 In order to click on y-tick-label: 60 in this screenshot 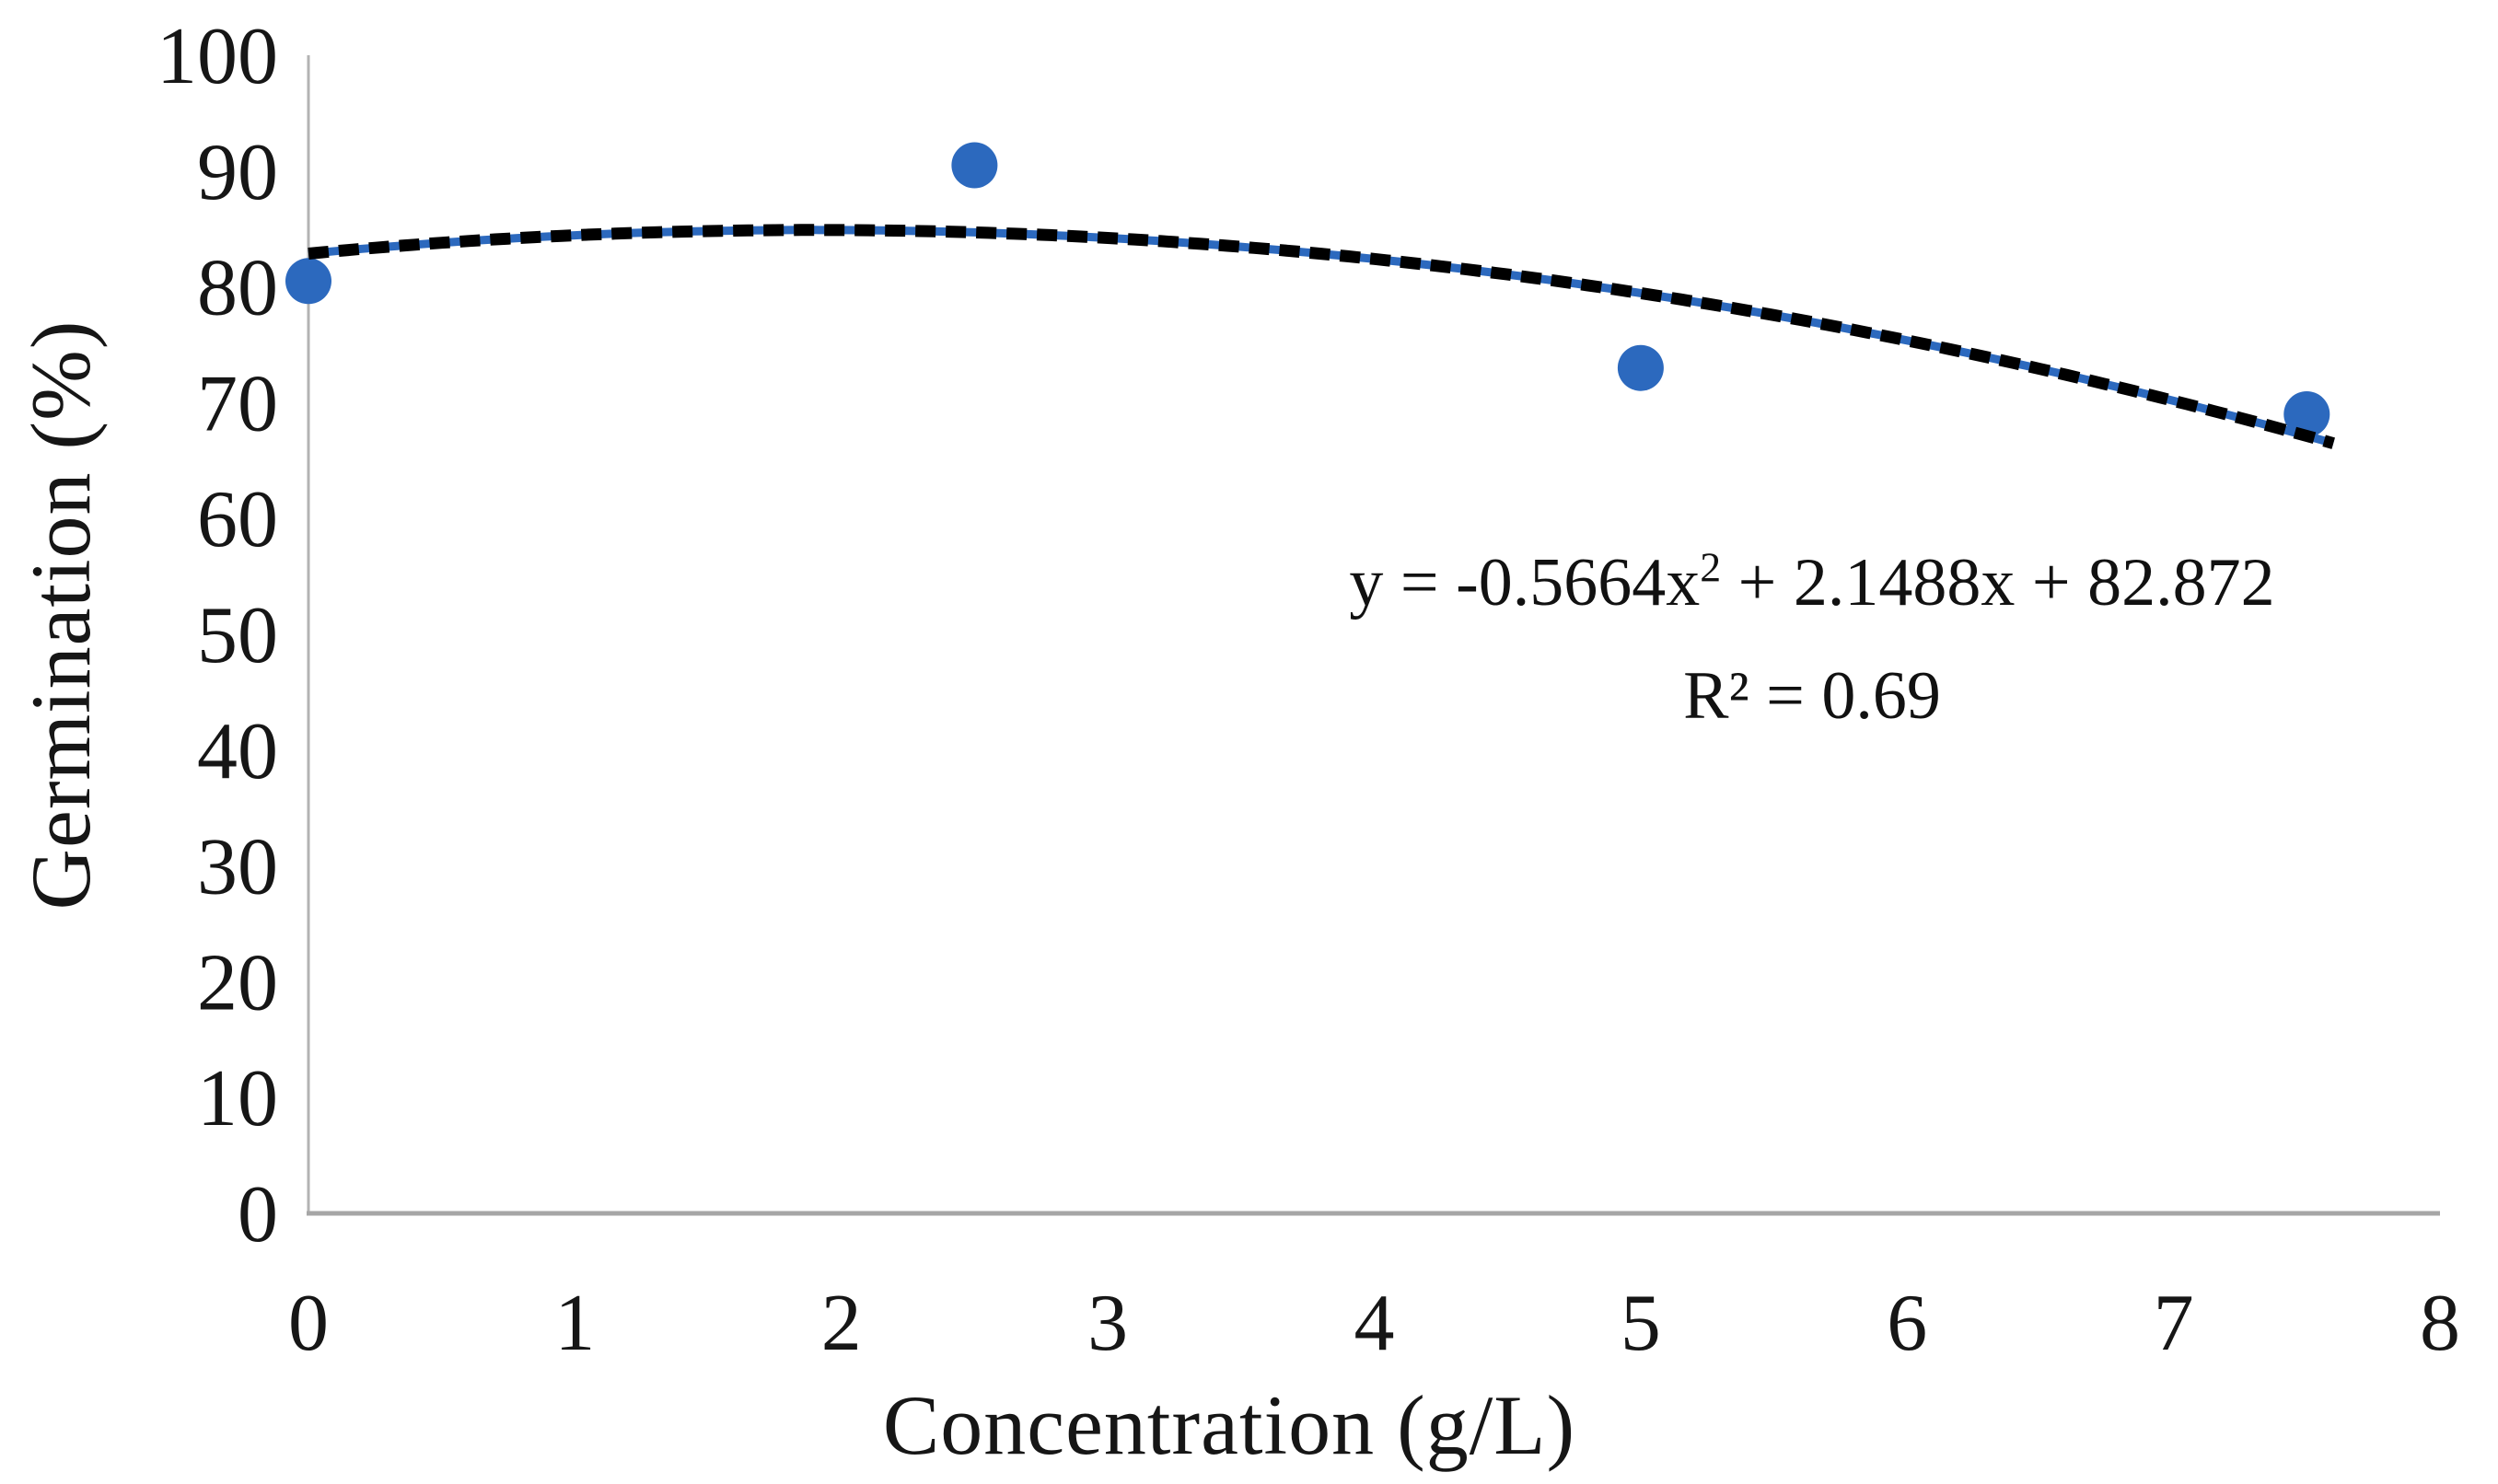, I will do `click(237, 519)`.